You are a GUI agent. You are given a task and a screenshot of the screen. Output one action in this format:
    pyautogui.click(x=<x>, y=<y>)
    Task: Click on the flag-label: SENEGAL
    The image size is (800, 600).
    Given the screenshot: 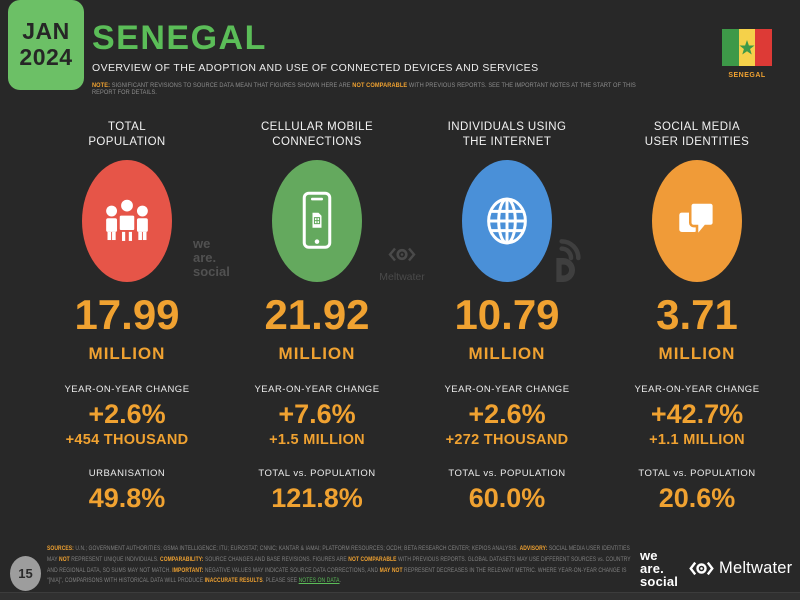 What is the action you would take?
    pyautogui.click(x=747, y=75)
    